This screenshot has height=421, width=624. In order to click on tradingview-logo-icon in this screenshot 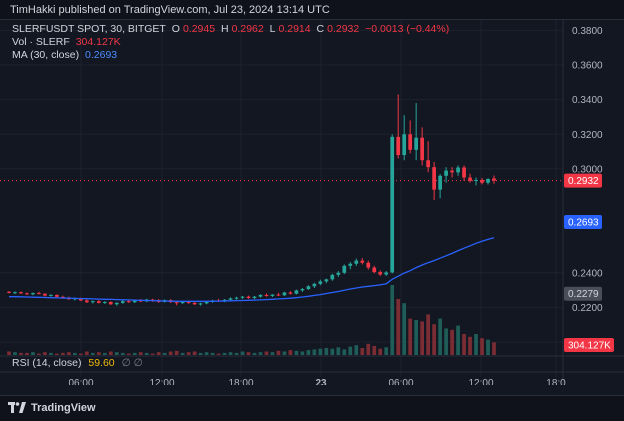, I will do `click(17, 407)`.